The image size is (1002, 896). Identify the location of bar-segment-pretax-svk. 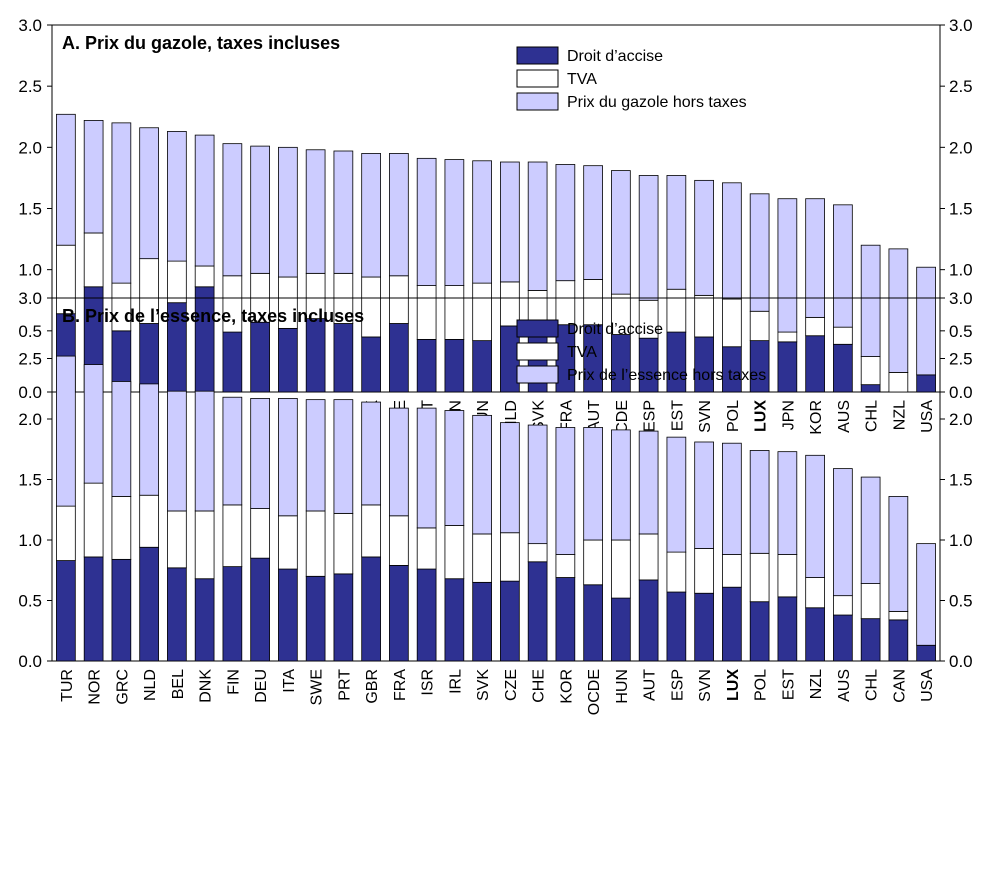
(537, 226).